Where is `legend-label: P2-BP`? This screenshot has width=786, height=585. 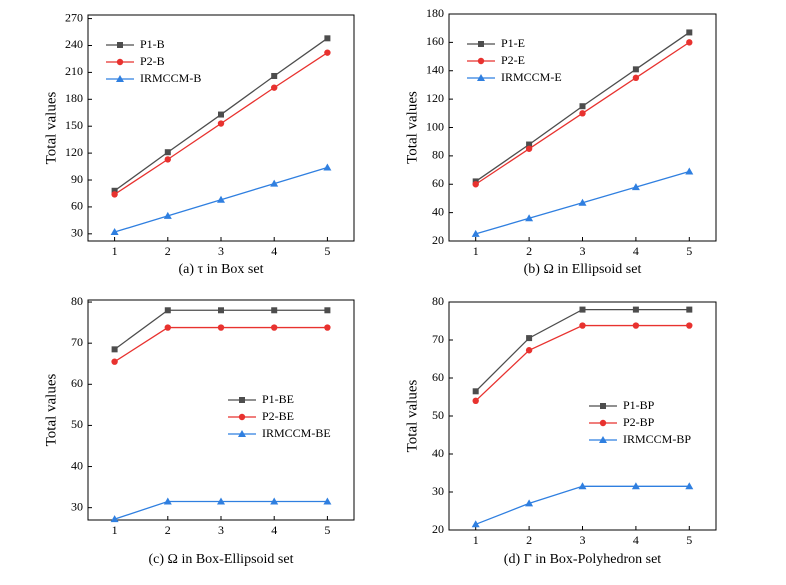 legend-label: P2-BP is located at coordinates (639, 422).